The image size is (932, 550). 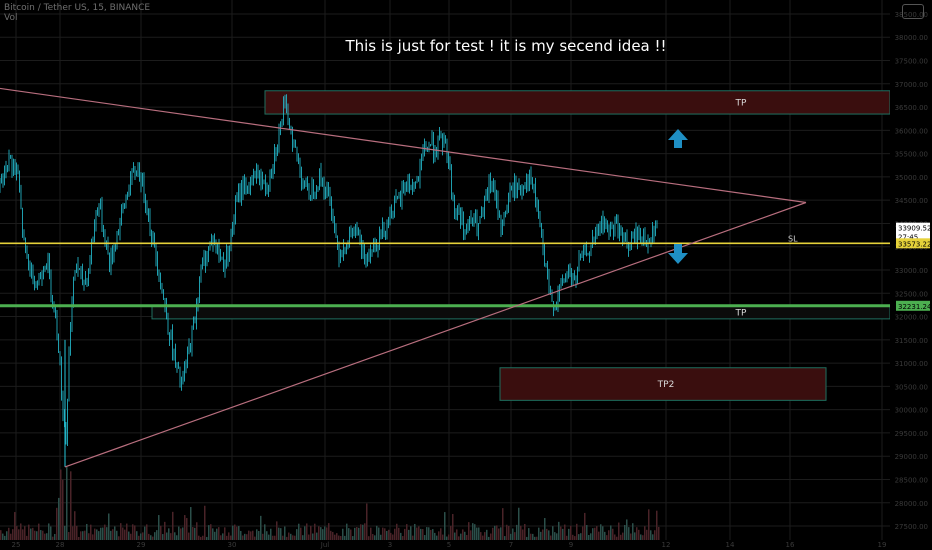 I want to click on y-tick-label: 33000.00, so click(x=911, y=271).